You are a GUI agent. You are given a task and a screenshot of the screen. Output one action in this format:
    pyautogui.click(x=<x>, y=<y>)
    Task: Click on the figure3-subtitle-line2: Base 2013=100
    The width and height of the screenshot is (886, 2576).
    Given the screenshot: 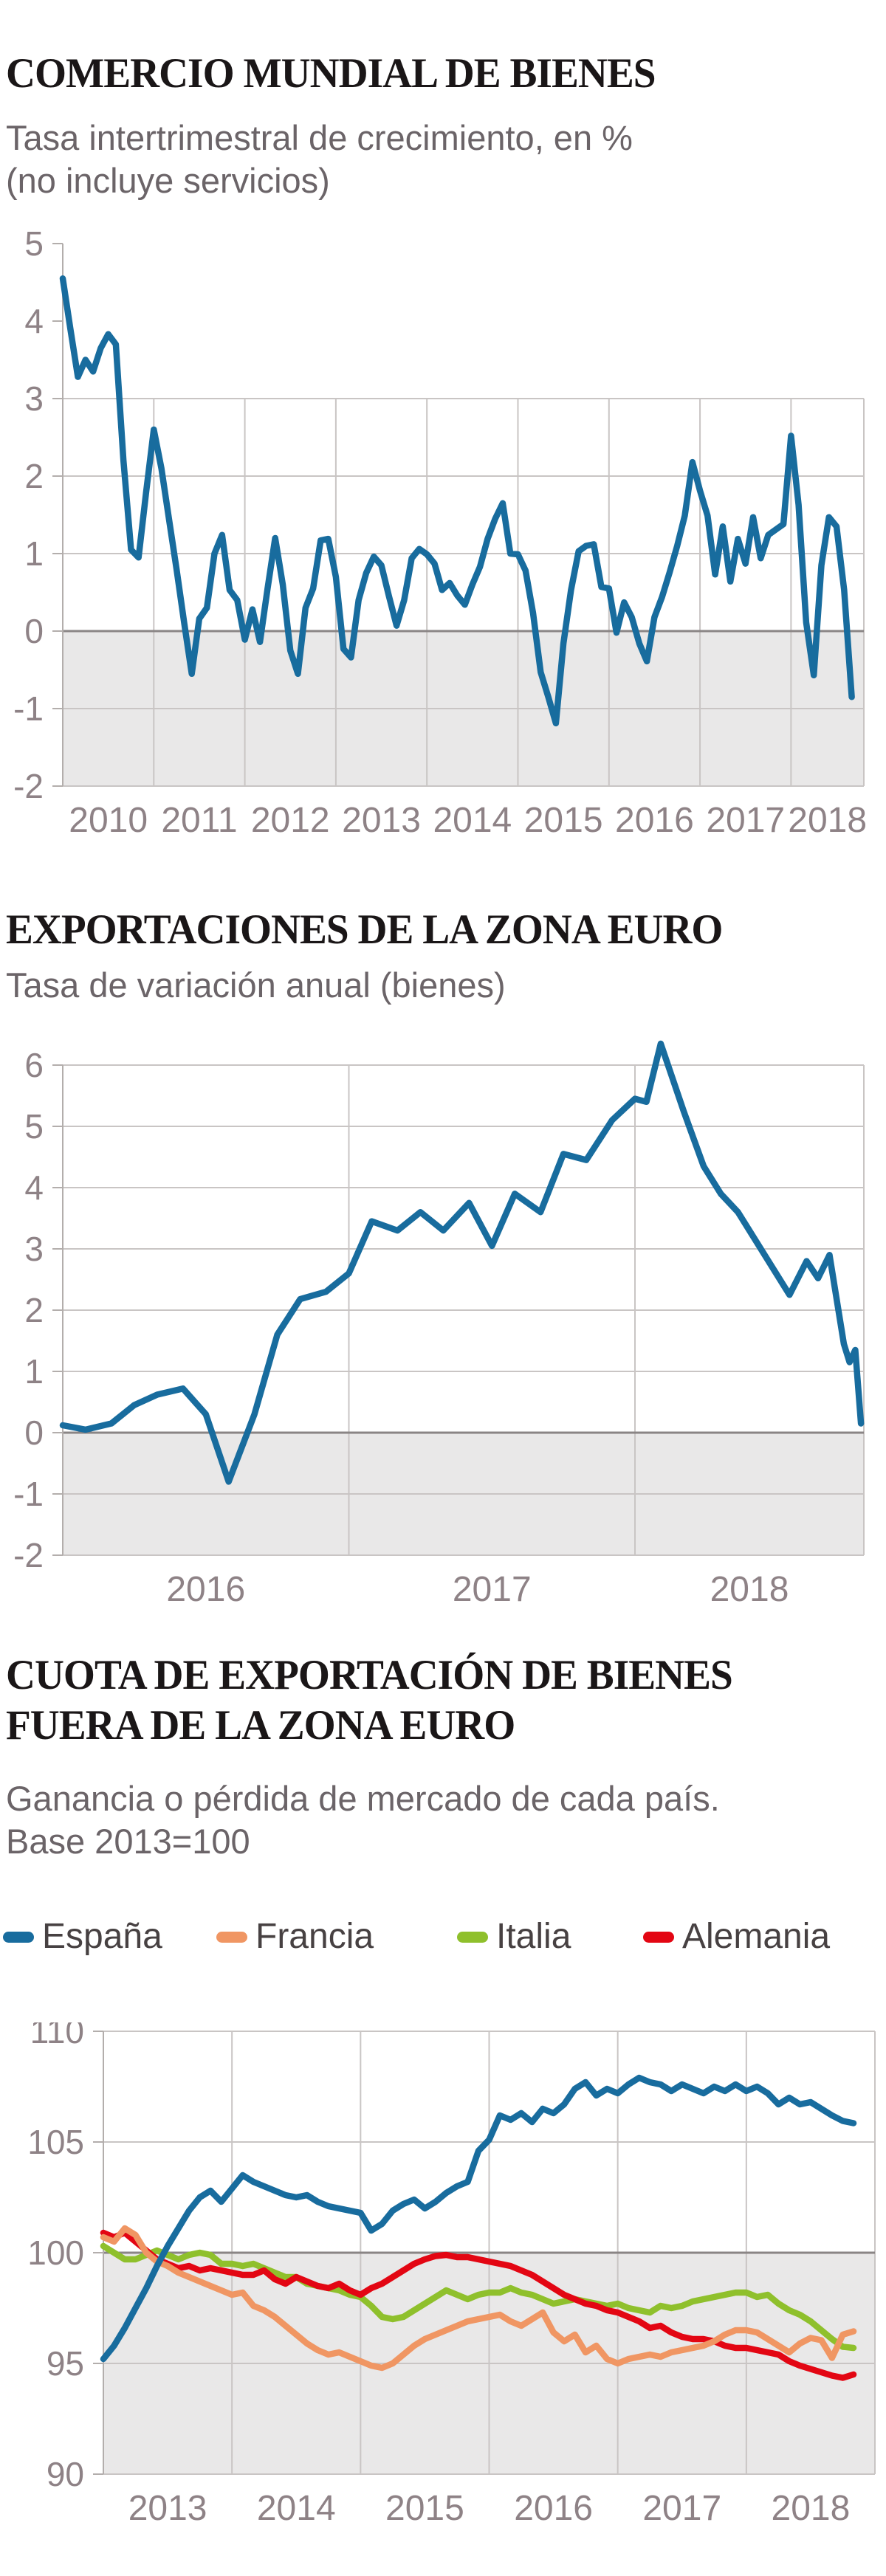 What is the action you would take?
    pyautogui.click(x=128, y=1842)
    